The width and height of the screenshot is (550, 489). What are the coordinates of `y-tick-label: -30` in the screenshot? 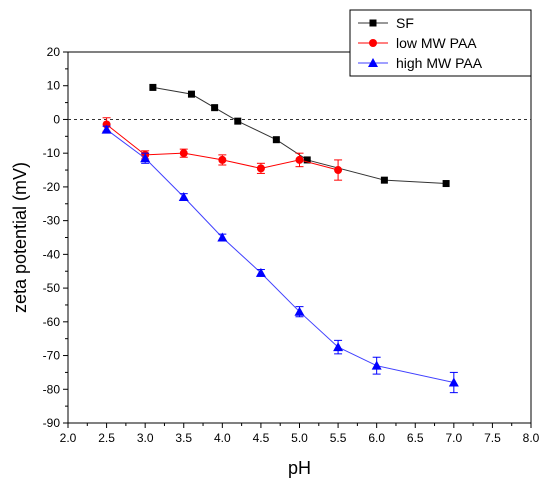 It's located at (52, 221).